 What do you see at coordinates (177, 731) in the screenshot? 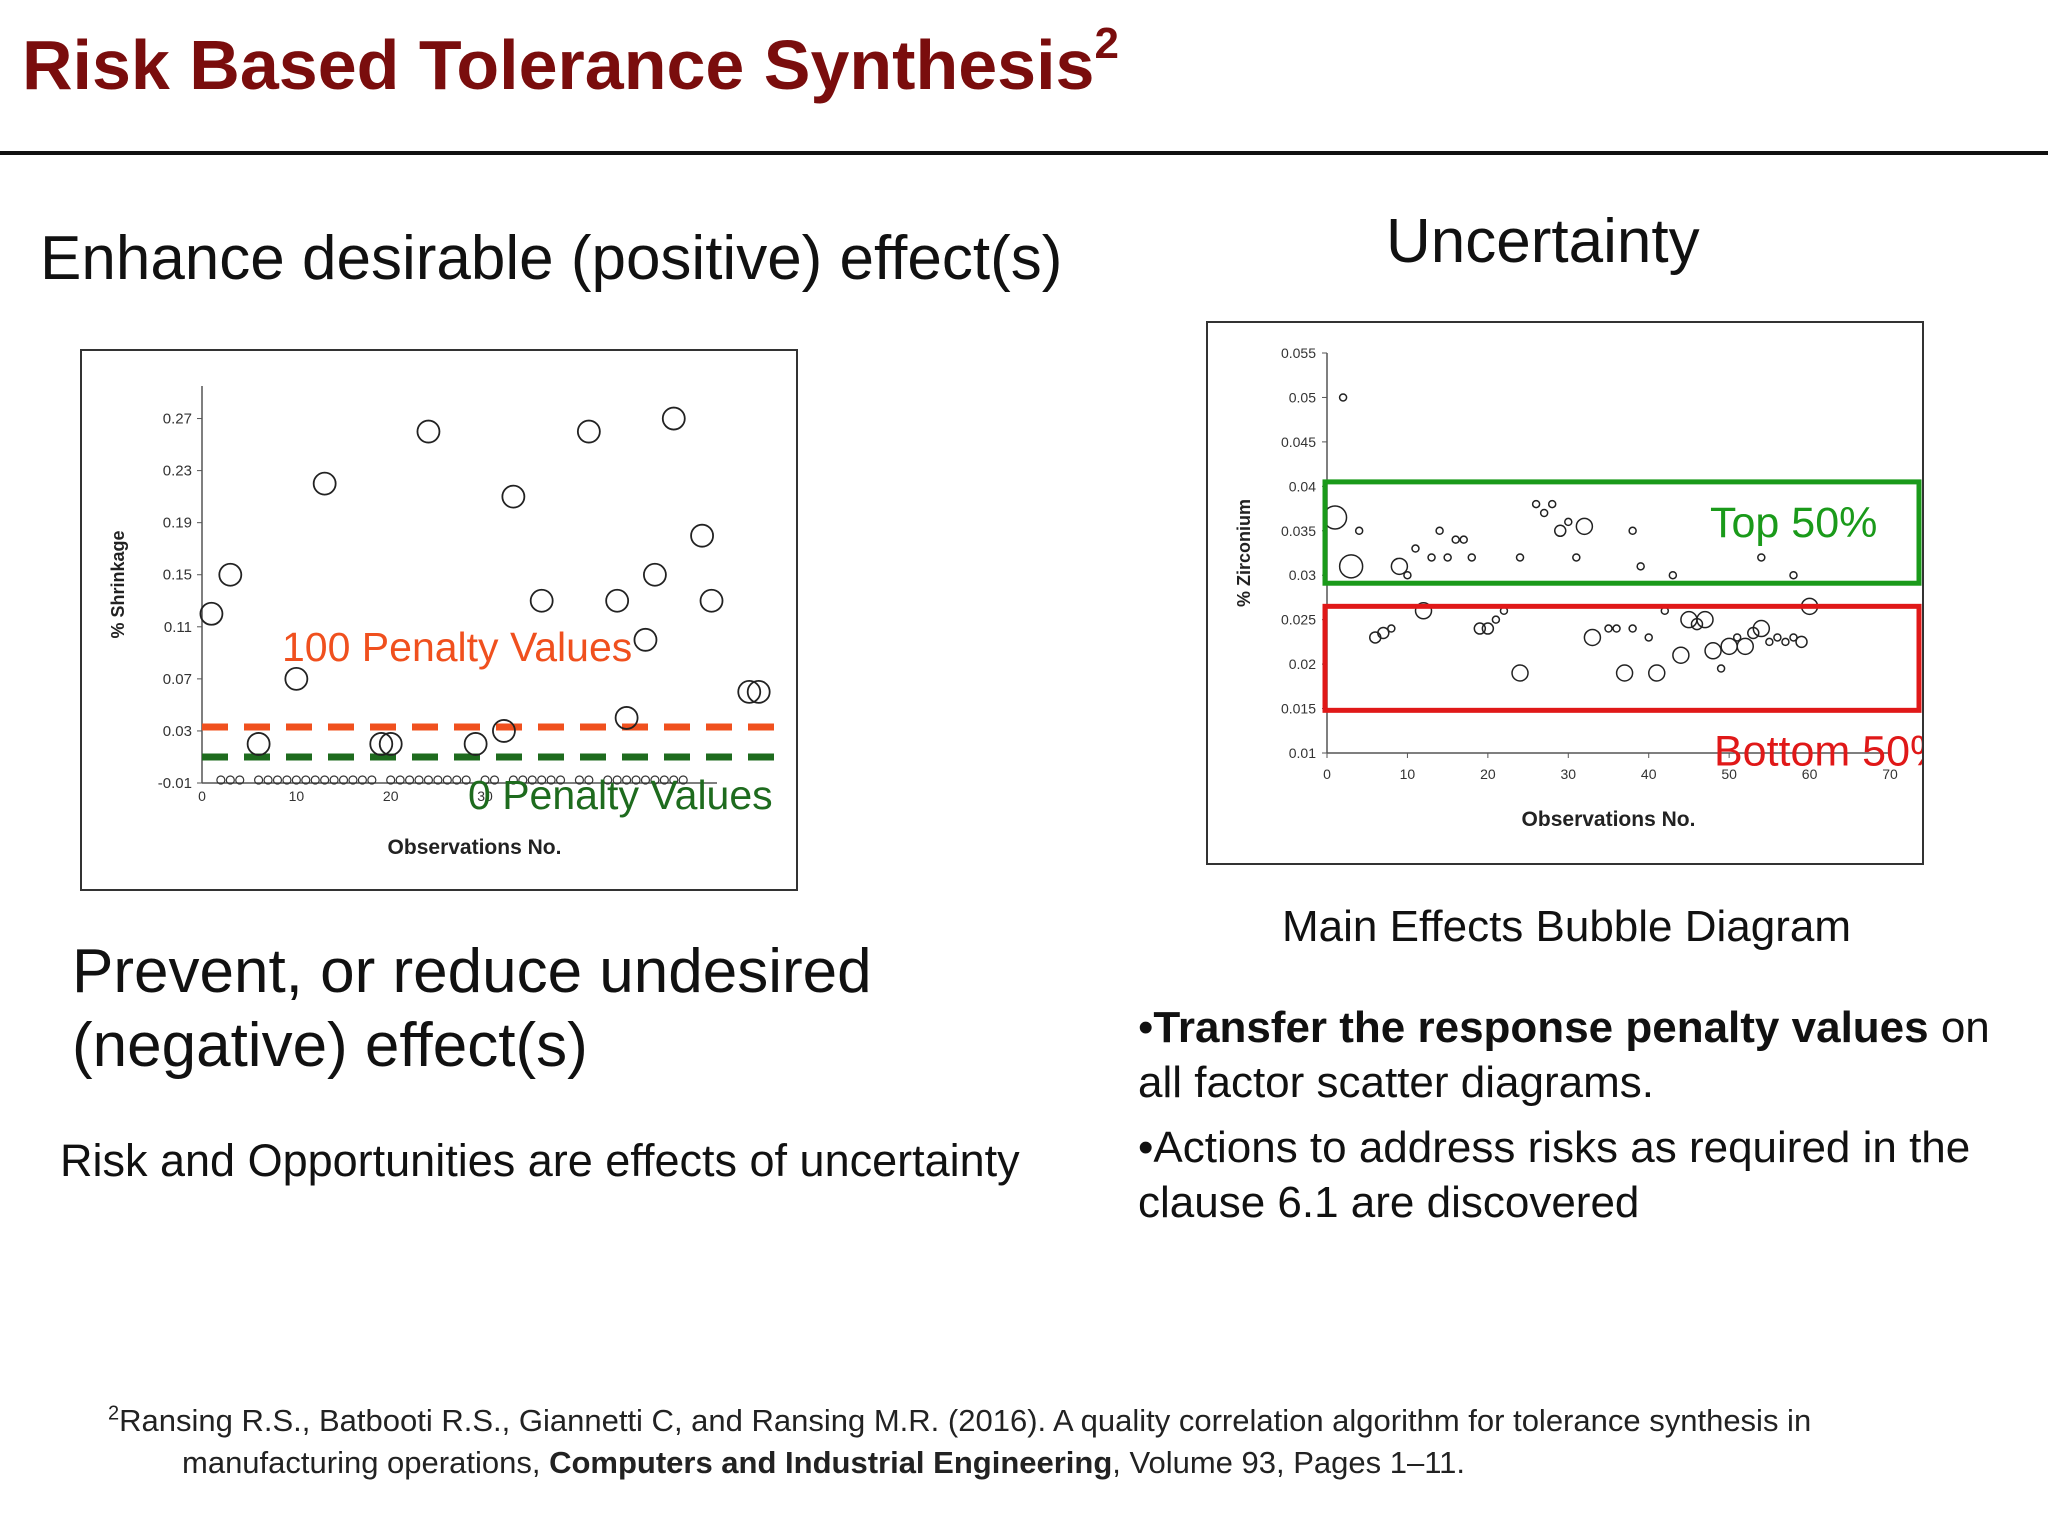
I see `y-tick-label: 0.03` at bounding box center [177, 731].